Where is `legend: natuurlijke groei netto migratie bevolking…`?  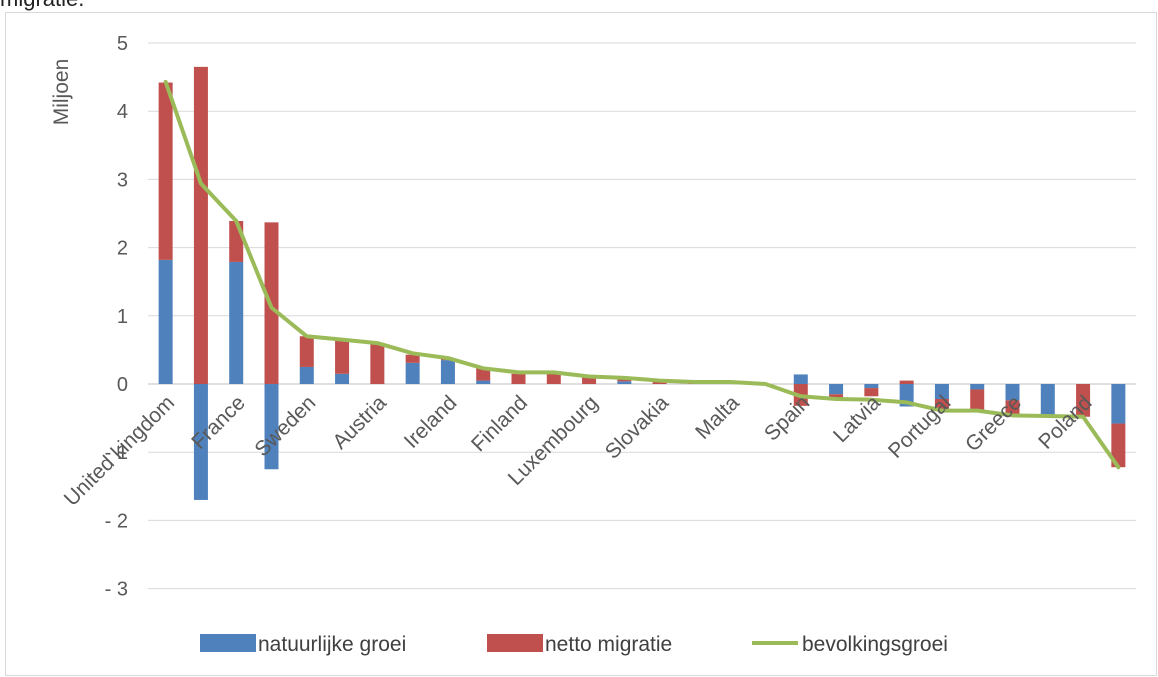 legend: natuurlijke groei netto migratie bevolking… is located at coordinates (574, 644).